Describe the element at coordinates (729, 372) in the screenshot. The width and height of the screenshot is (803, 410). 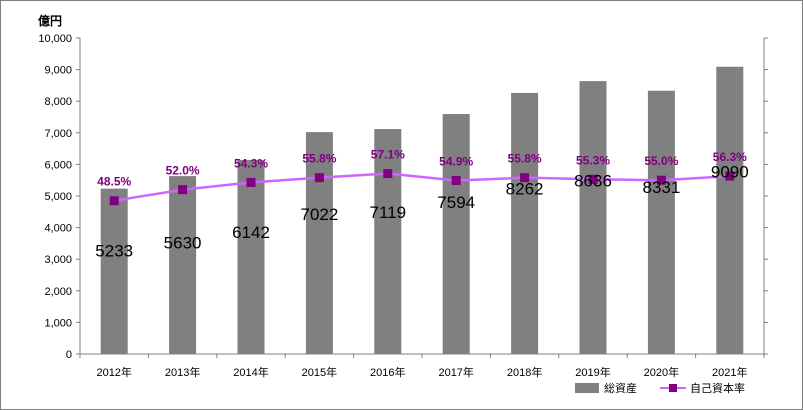
I see `x-tick-label: 2021年` at that location.